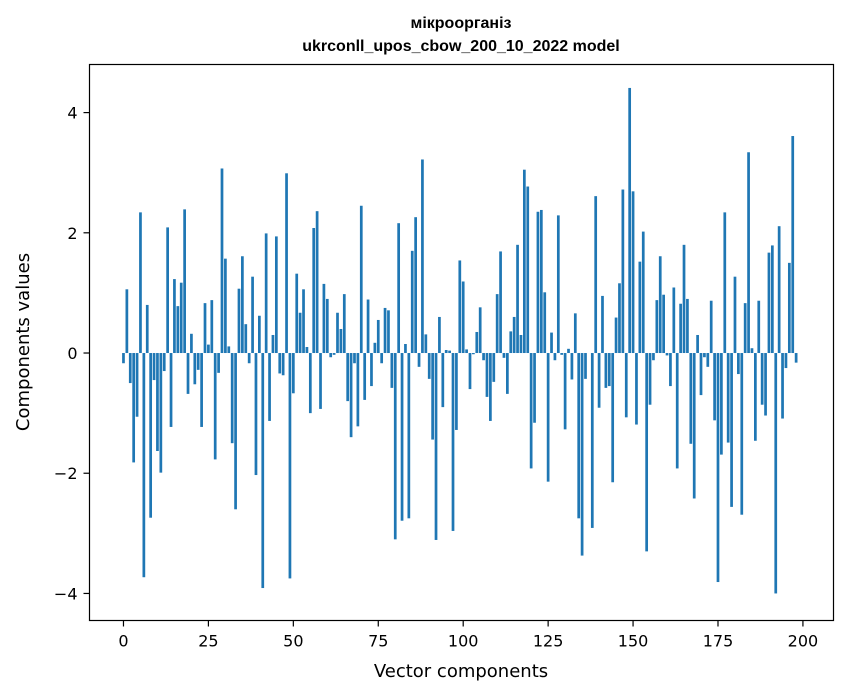 Image resolution: width=847 pixels, height=696 pixels. What do you see at coordinates (548, 641) in the screenshot?
I see `x-tick-label: 125` at bounding box center [548, 641].